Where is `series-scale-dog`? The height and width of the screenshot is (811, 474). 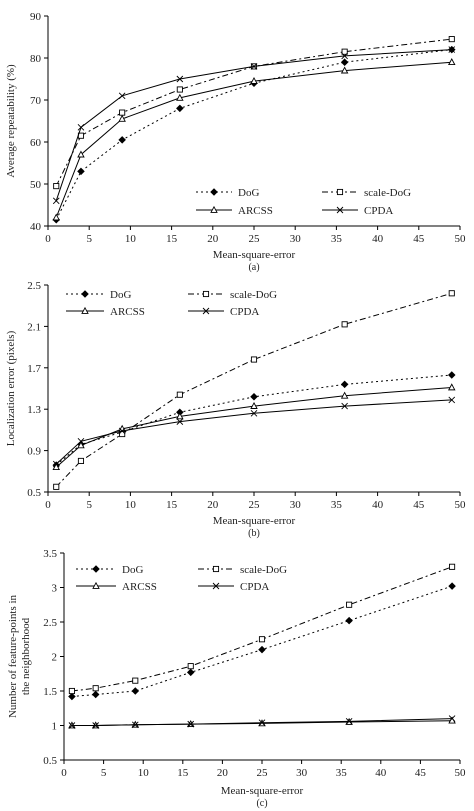
series-scale-dog is located at coordinates (262, 629).